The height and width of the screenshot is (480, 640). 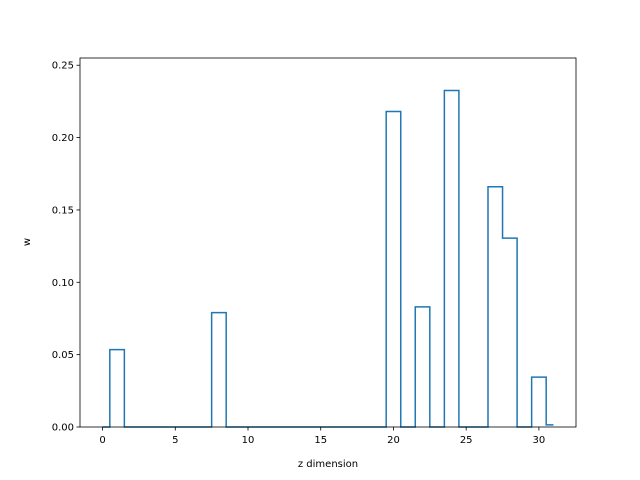 What do you see at coordinates (63, 210) in the screenshot?
I see `y-tick-label: 0.15` at bounding box center [63, 210].